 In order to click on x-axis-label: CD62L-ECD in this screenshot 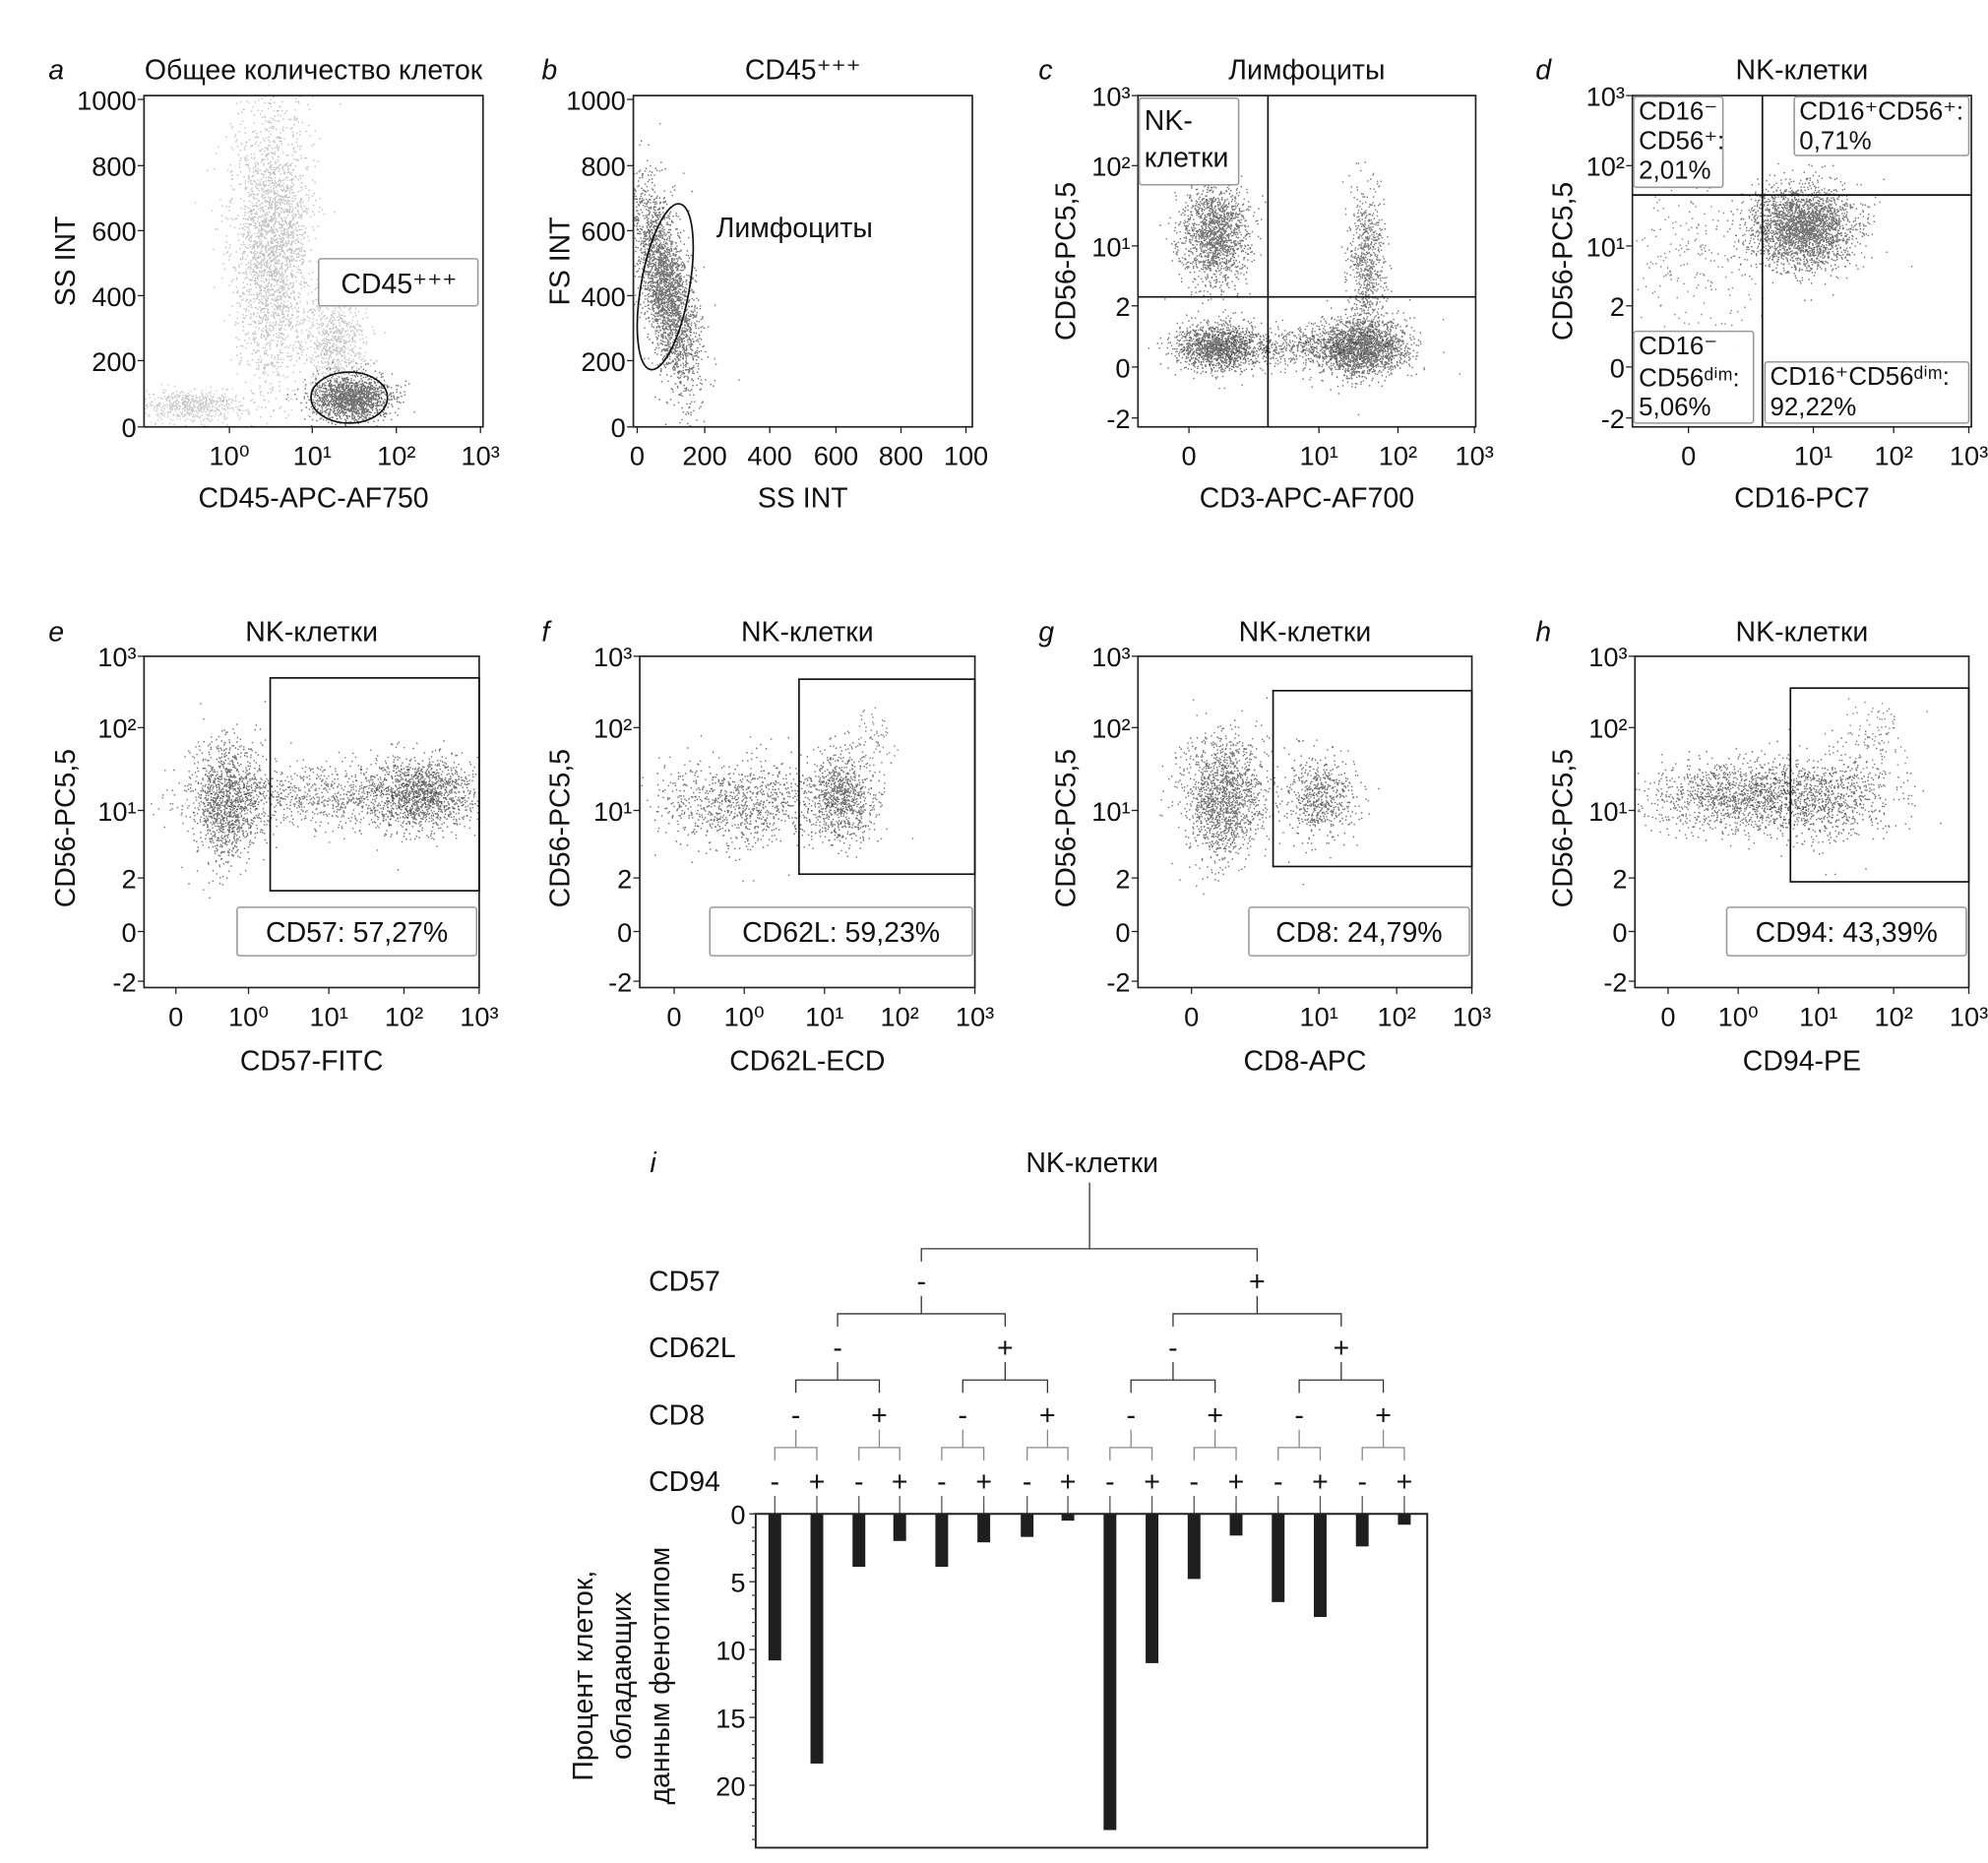, I will do `click(807, 1062)`.